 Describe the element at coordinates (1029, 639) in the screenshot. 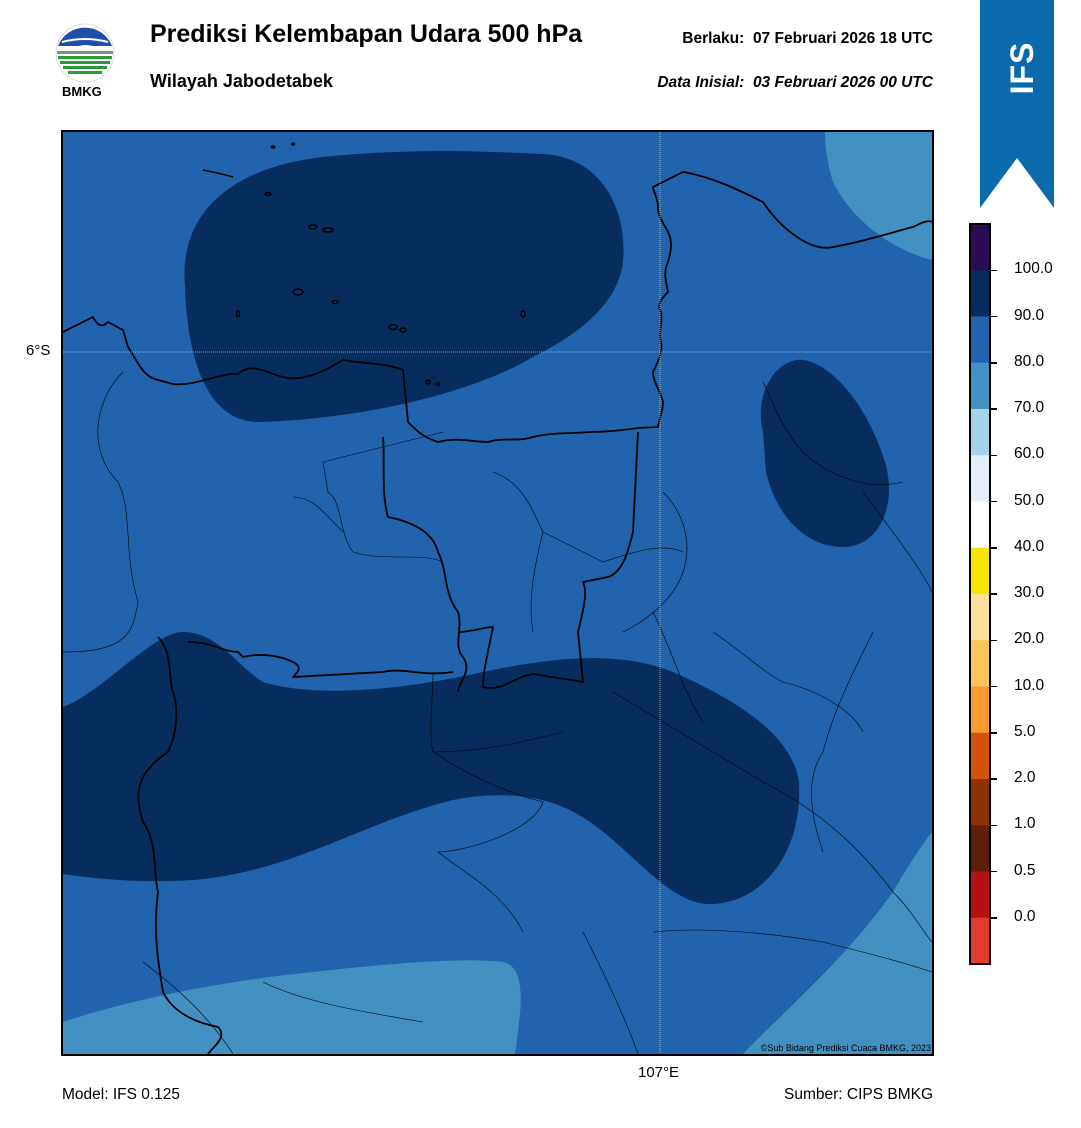

I see `colorbar-tick-label: 20.0` at that location.